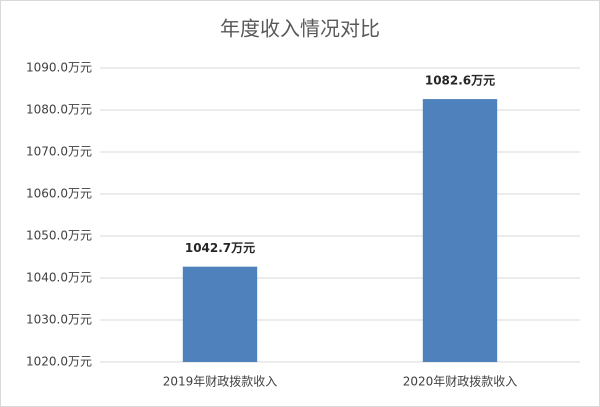 The image size is (600, 407). What do you see at coordinates (59, 278) in the screenshot?
I see `y-tick-label: 1040.0万元` at bounding box center [59, 278].